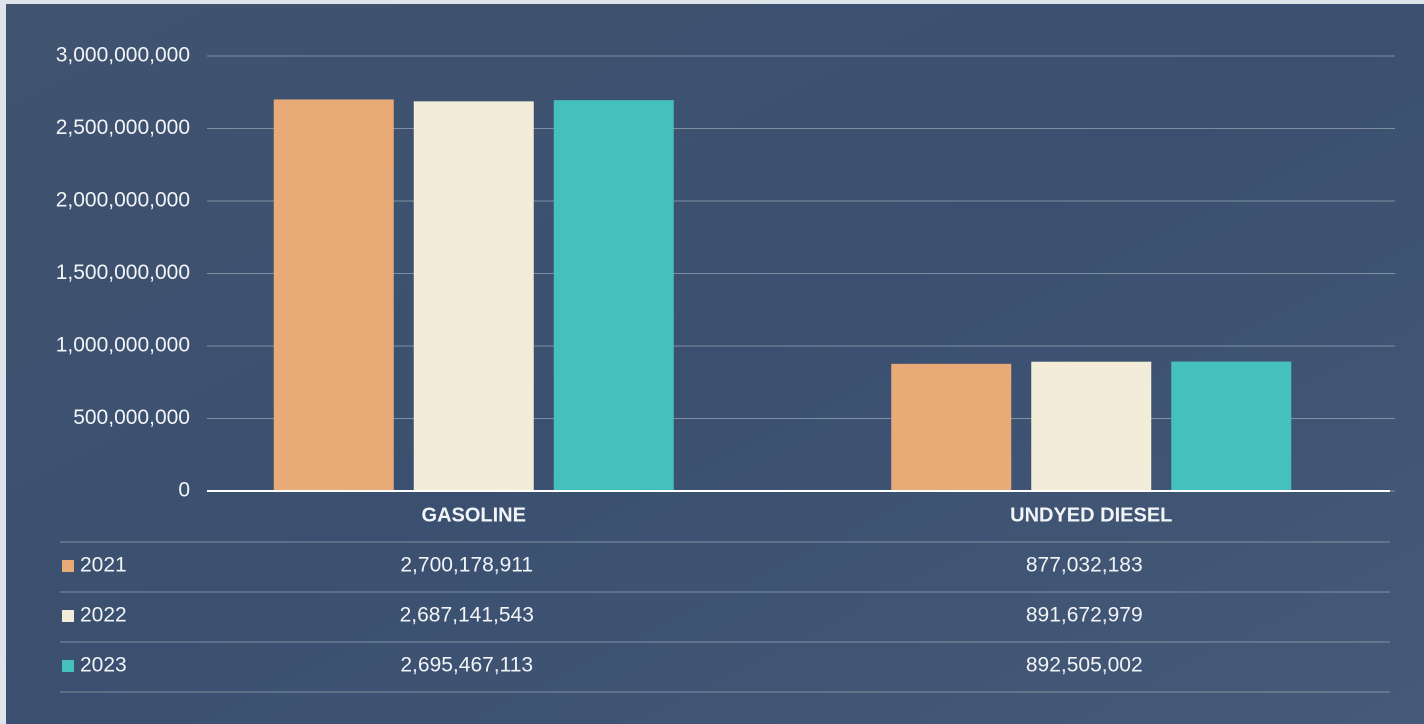  Describe the element at coordinates (123, 55) in the screenshot. I see `y-tick-label: 3,000,000,000` at that location.